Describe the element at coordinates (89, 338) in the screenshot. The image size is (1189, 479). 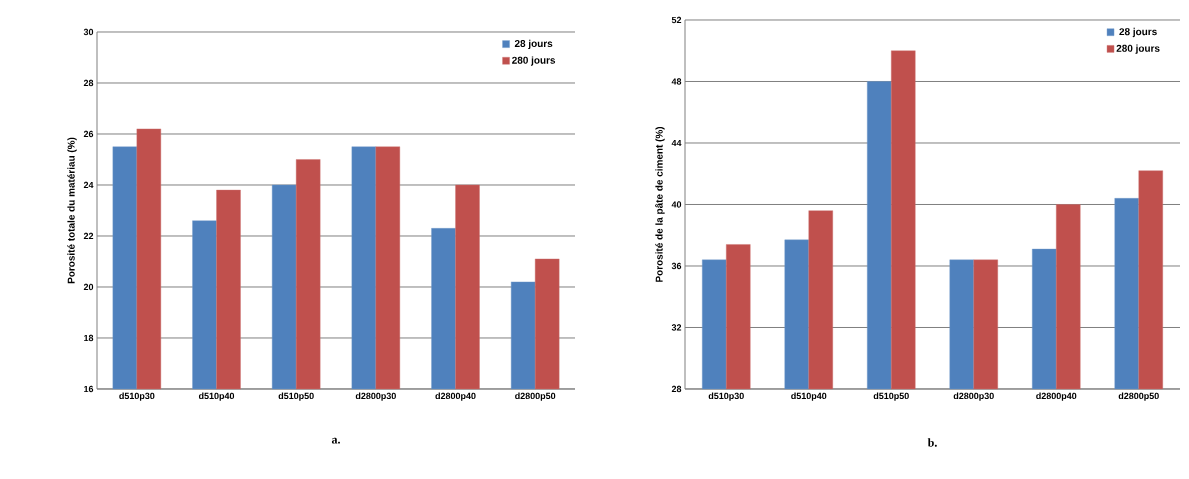
I see `y-tick-label: 18` at that location.